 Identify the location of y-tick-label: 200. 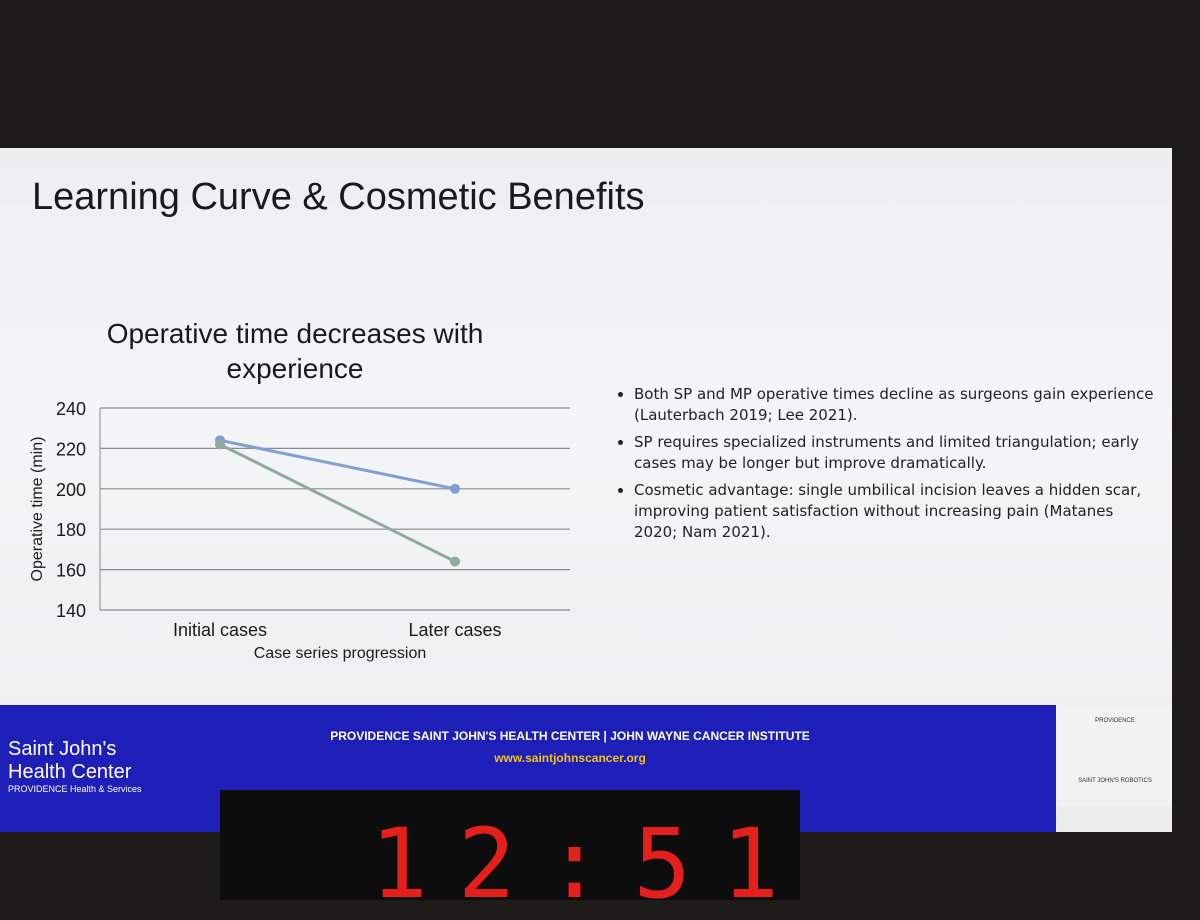
(71, 490).